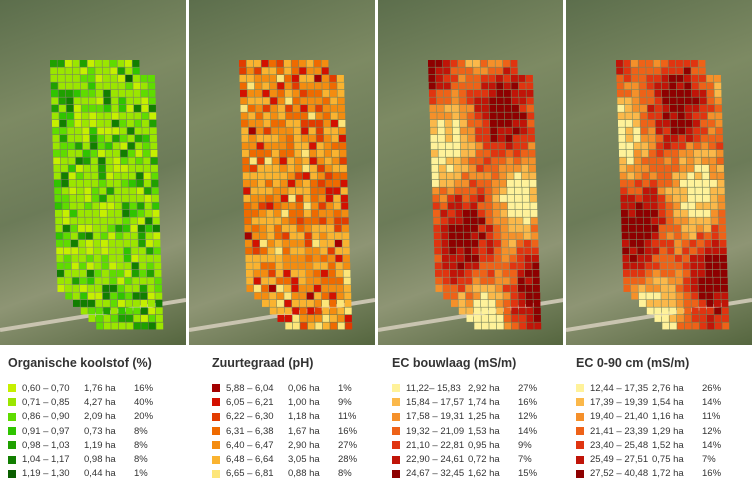 The image size is (752, 481). I want to click on legend-row: 15,84 – 17,57 1,74 ha 16%, so click(470, 402).